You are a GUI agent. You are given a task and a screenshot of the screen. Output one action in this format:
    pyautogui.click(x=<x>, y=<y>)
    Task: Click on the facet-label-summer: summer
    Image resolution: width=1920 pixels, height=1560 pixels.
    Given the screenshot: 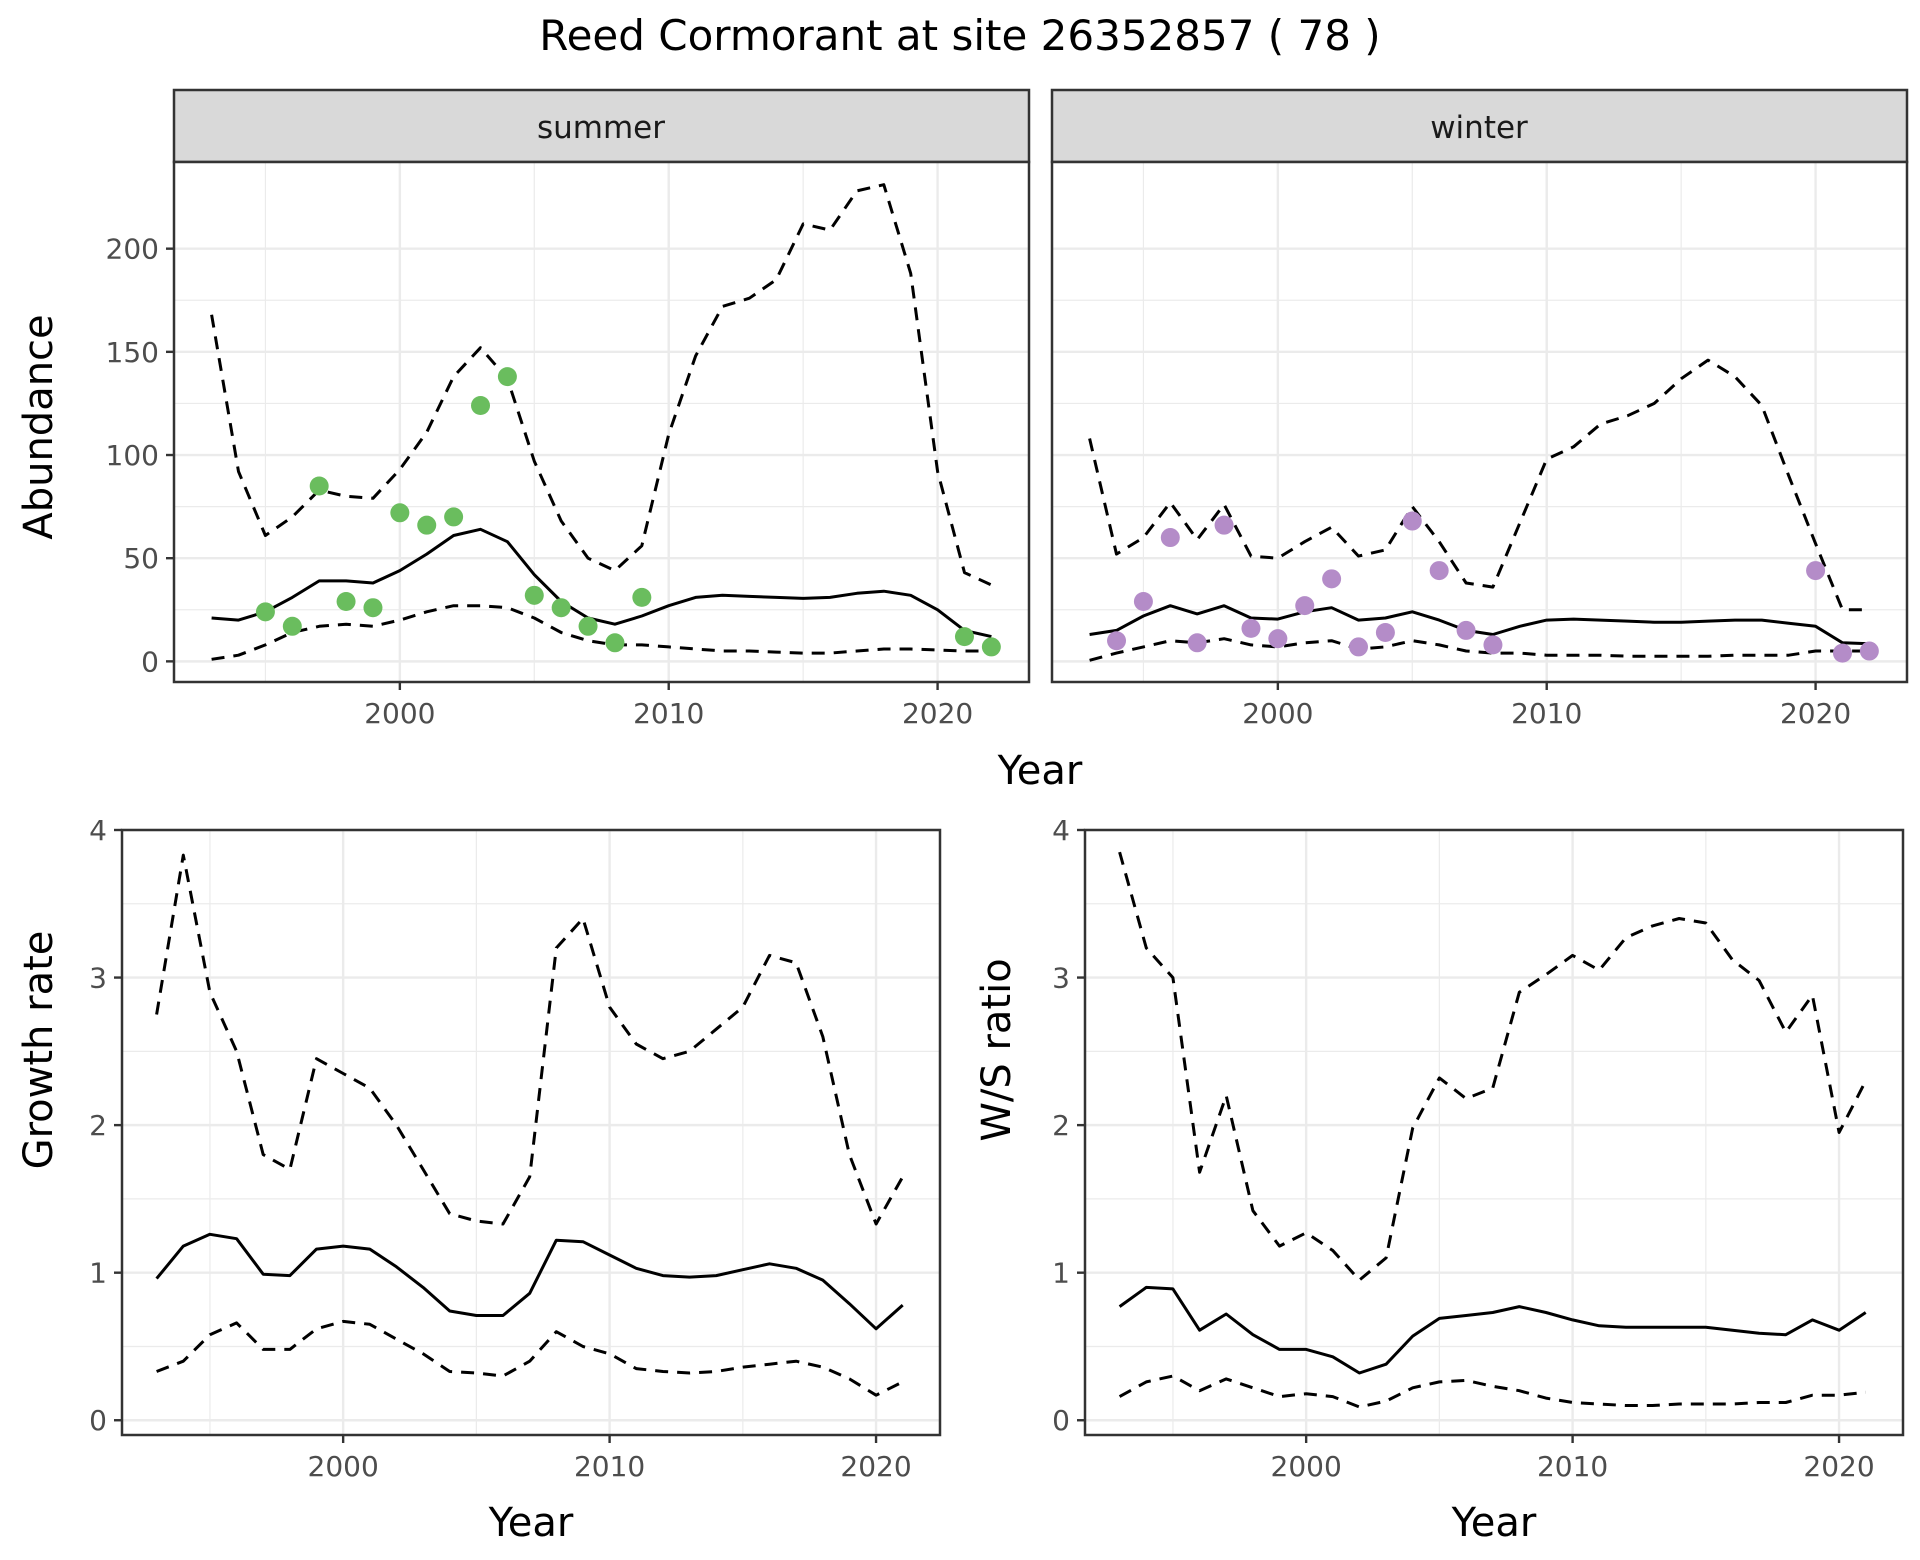 What is the action you would take?
    pyautogui.click(x=601, y=128)
    